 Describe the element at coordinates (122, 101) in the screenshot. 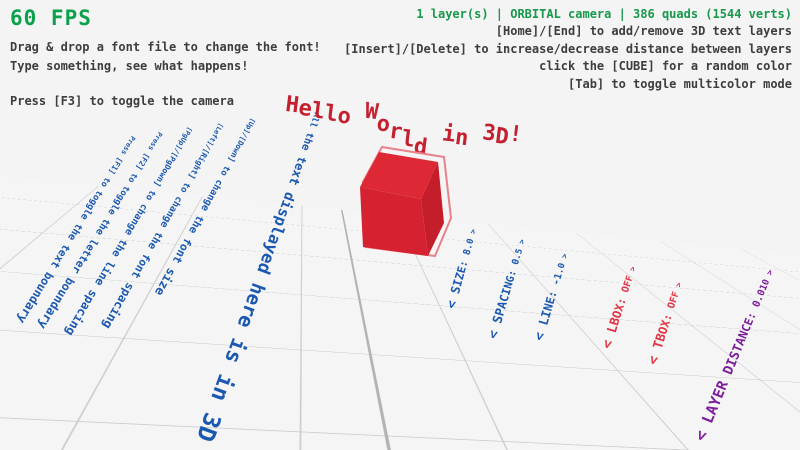

I see `hint-toggle-camera: Press [F3] to toggle the camera` at that location.